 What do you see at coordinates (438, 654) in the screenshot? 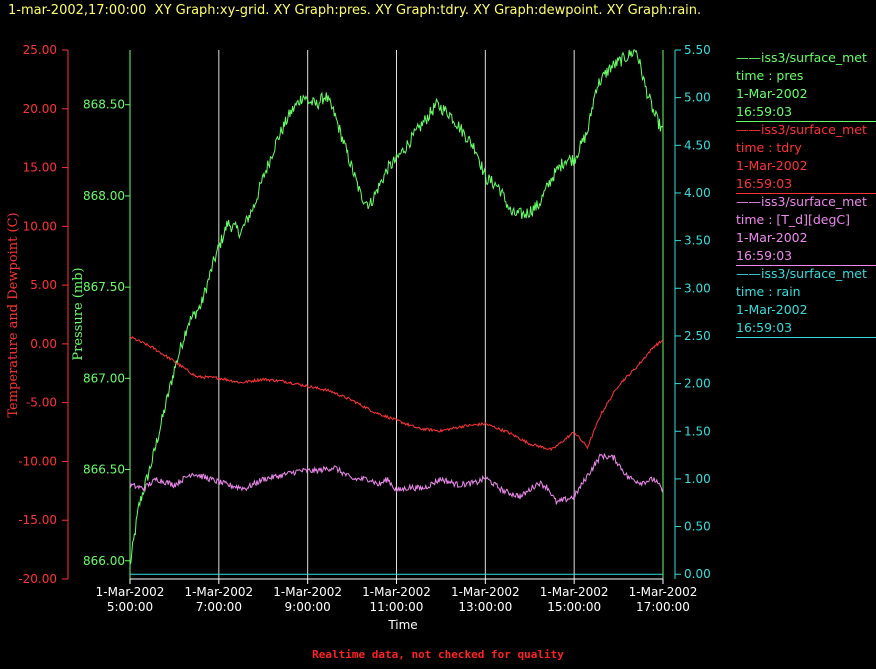
I see `quality-note: Realtime data, not checked for quality` at bounding box center [438, 654].